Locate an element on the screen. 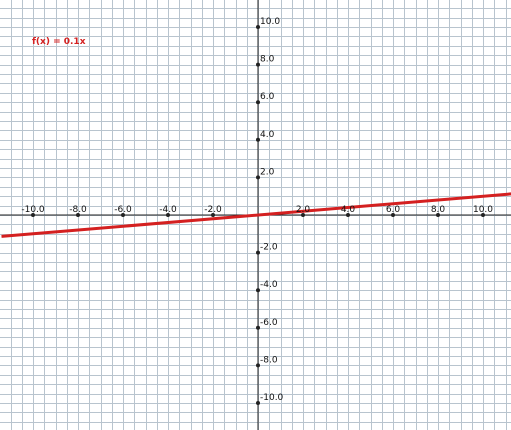 The width and height of the screenshot is (511, 430). x-tick-label: 10.0 is located at coordinates (483, 210).